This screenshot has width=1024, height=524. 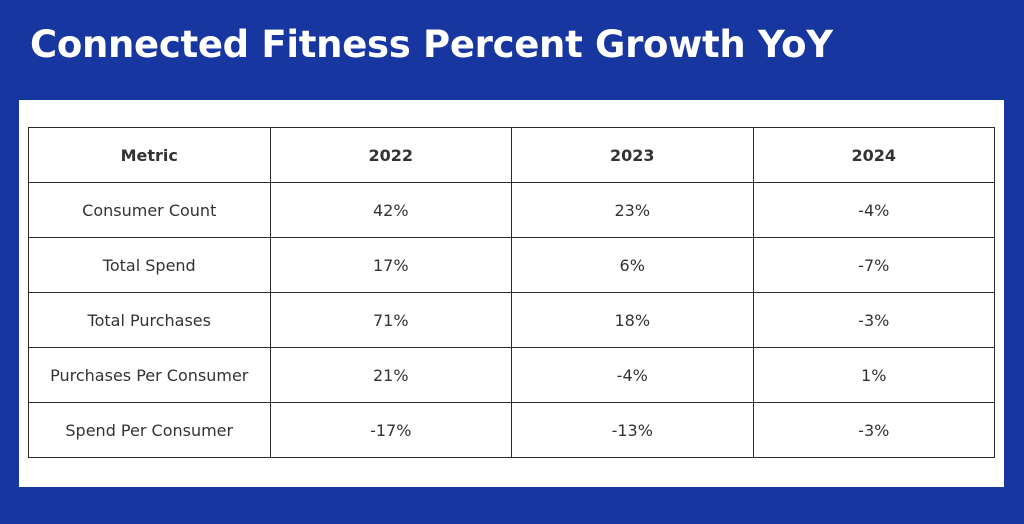 What do you see at coordinates (632, 155) in the screenshot?
I see `header-2023: 2023` at bounding box center [632, 155].